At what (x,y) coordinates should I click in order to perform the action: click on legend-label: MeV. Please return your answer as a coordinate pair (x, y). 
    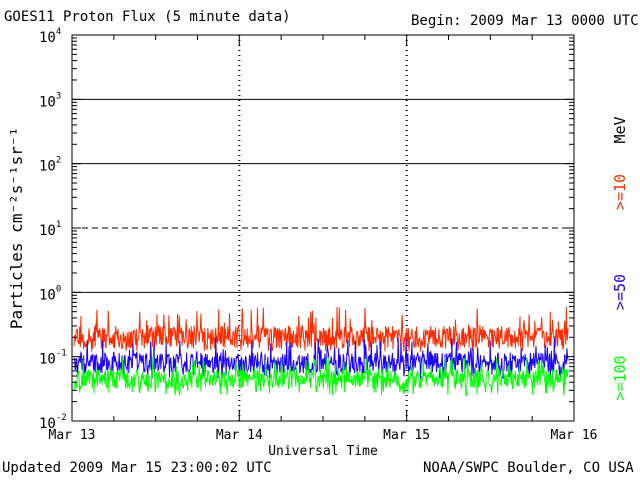
    Looking at the image, I should click on (620, 129).